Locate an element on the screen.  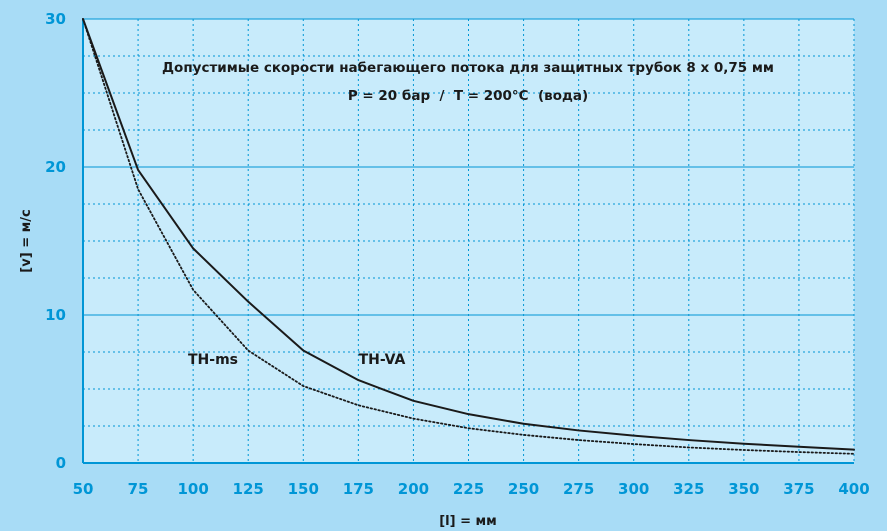
x-tick-label: 200 is located at coordinates (413, 489).